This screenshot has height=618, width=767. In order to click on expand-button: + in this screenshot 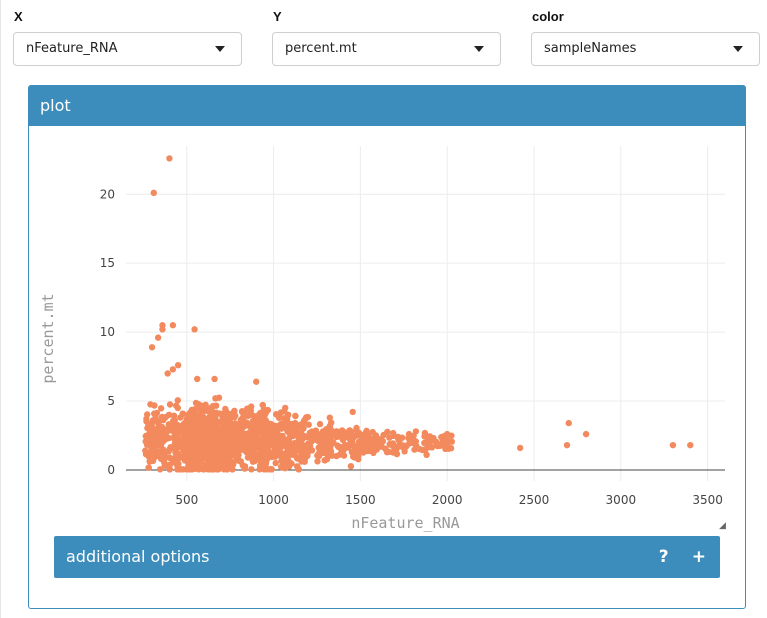, I will do `click(698, 557)`.